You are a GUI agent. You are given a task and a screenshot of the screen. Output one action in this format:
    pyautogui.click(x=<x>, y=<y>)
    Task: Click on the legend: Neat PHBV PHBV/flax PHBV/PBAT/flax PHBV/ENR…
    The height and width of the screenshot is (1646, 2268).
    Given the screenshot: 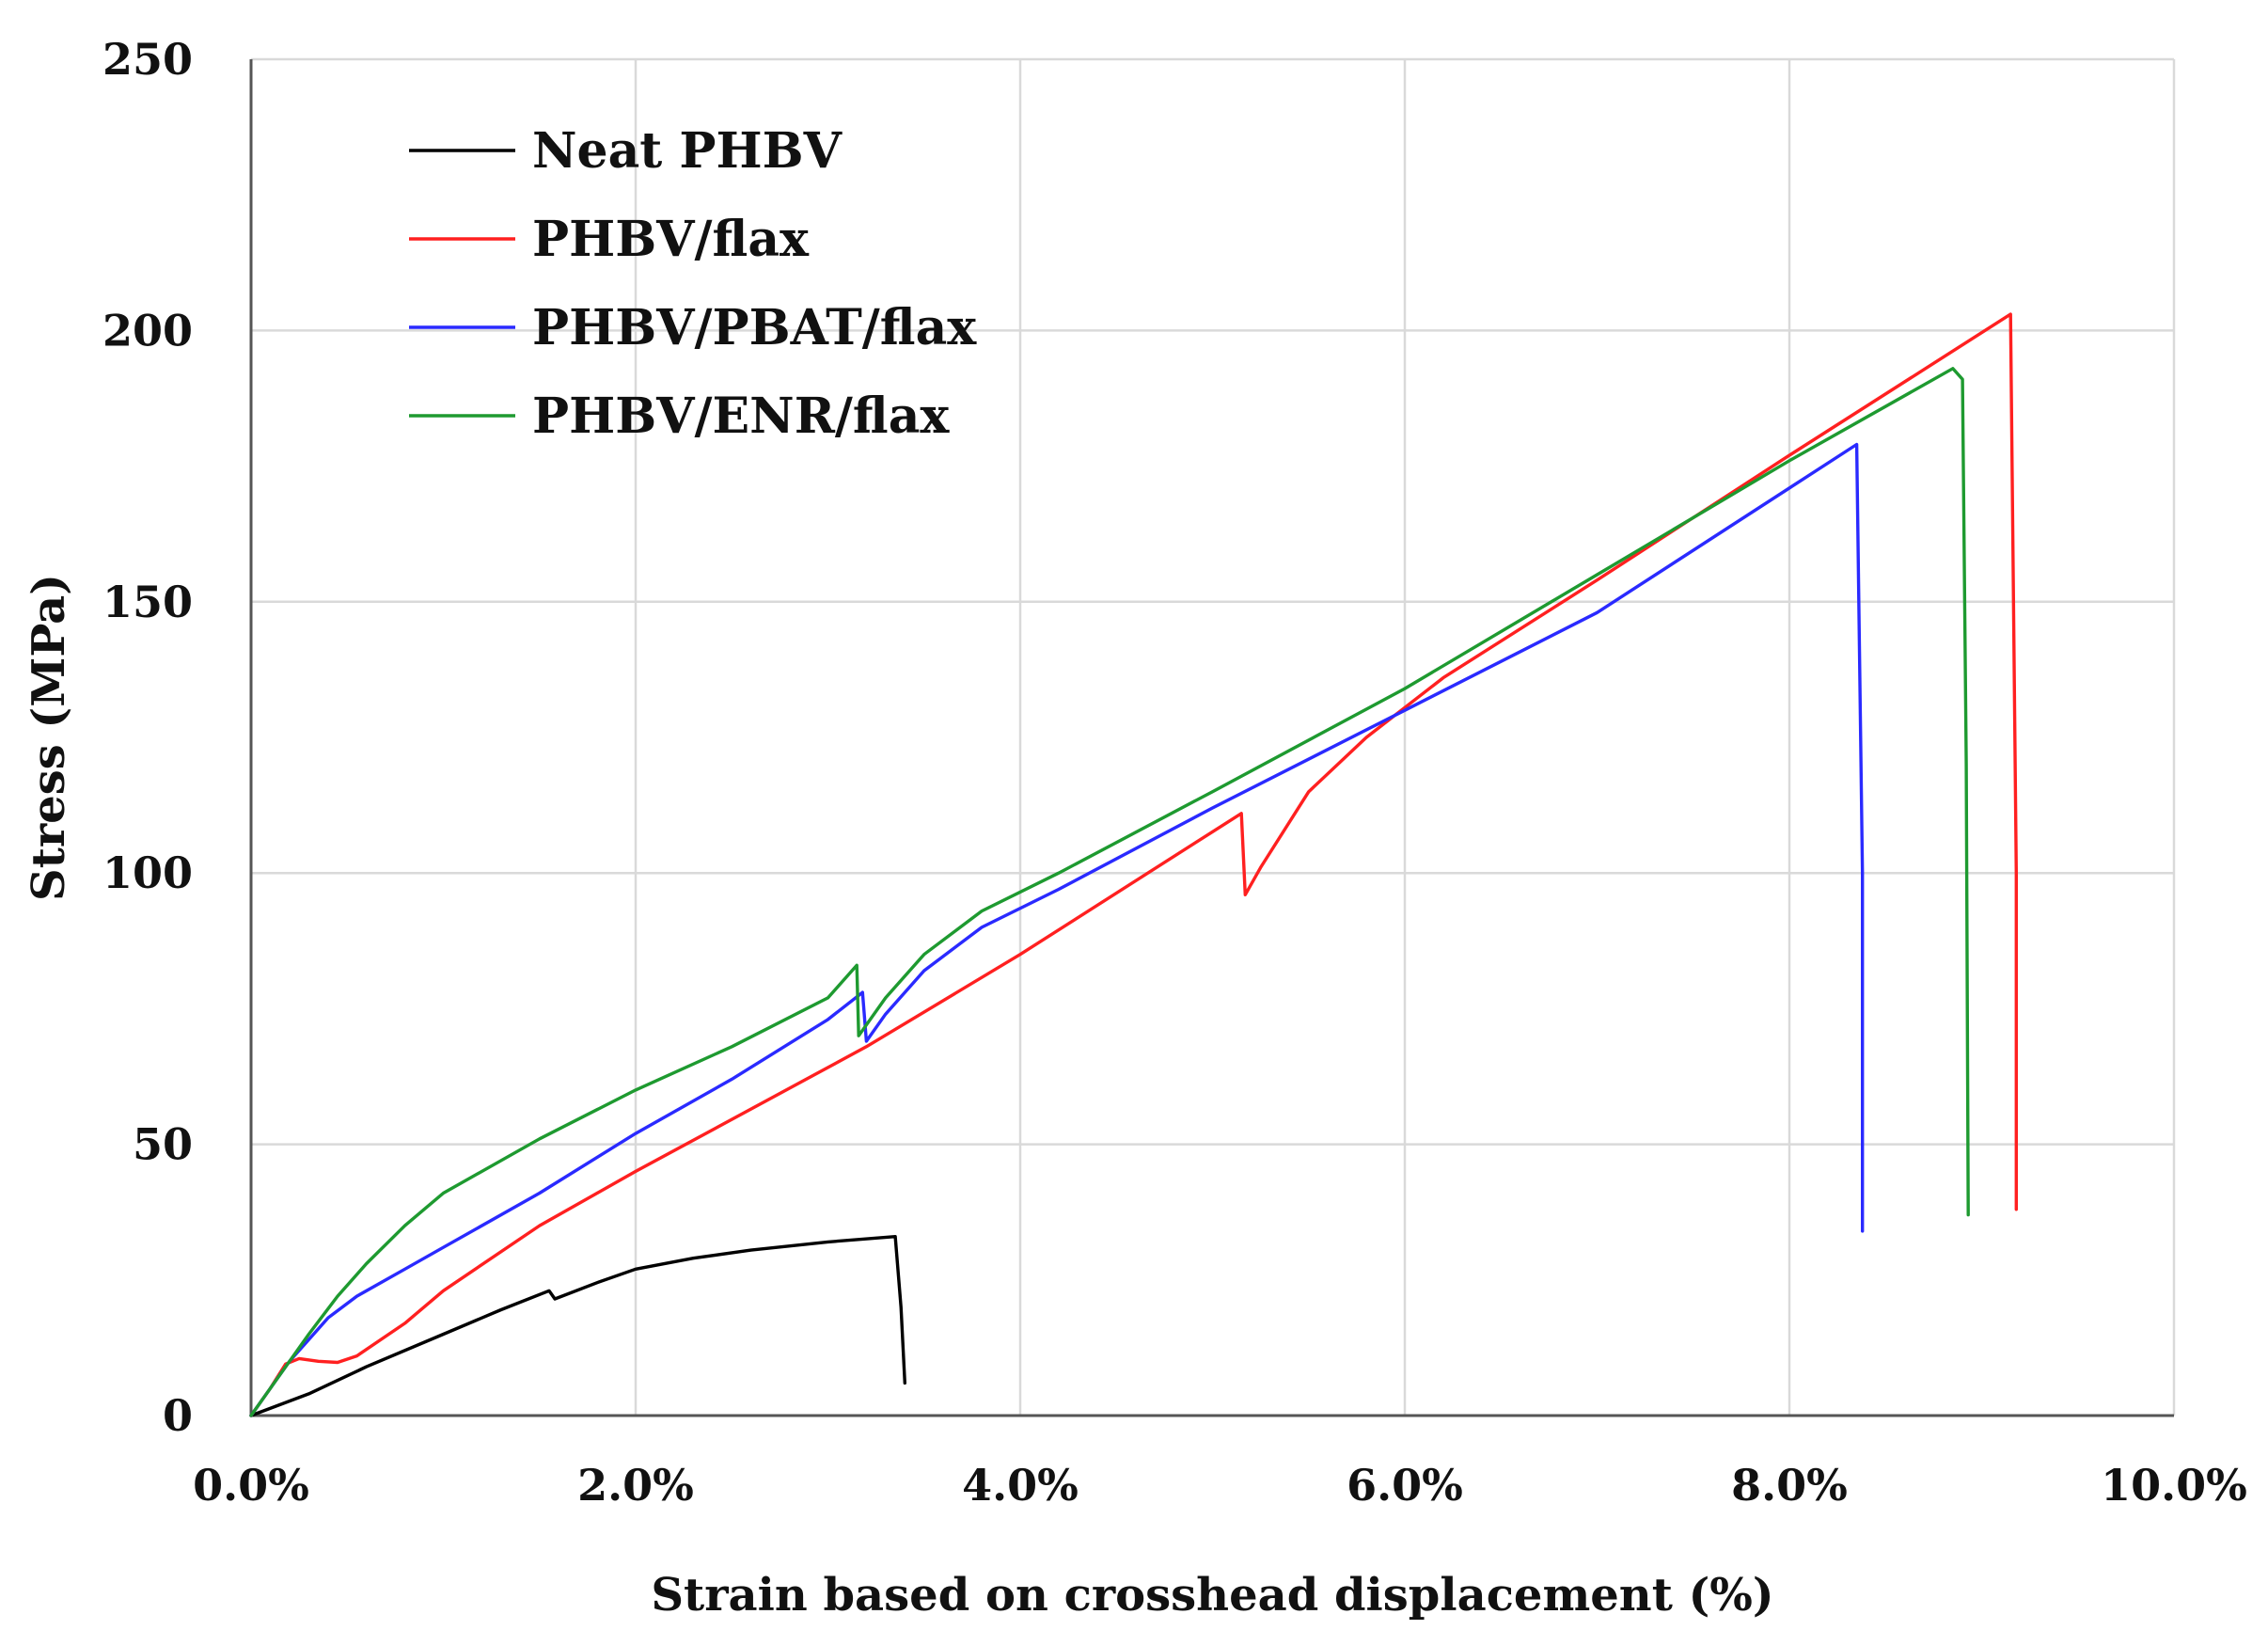 What is the action you would take?
    pyautogui.click(x=693, y=283)
    